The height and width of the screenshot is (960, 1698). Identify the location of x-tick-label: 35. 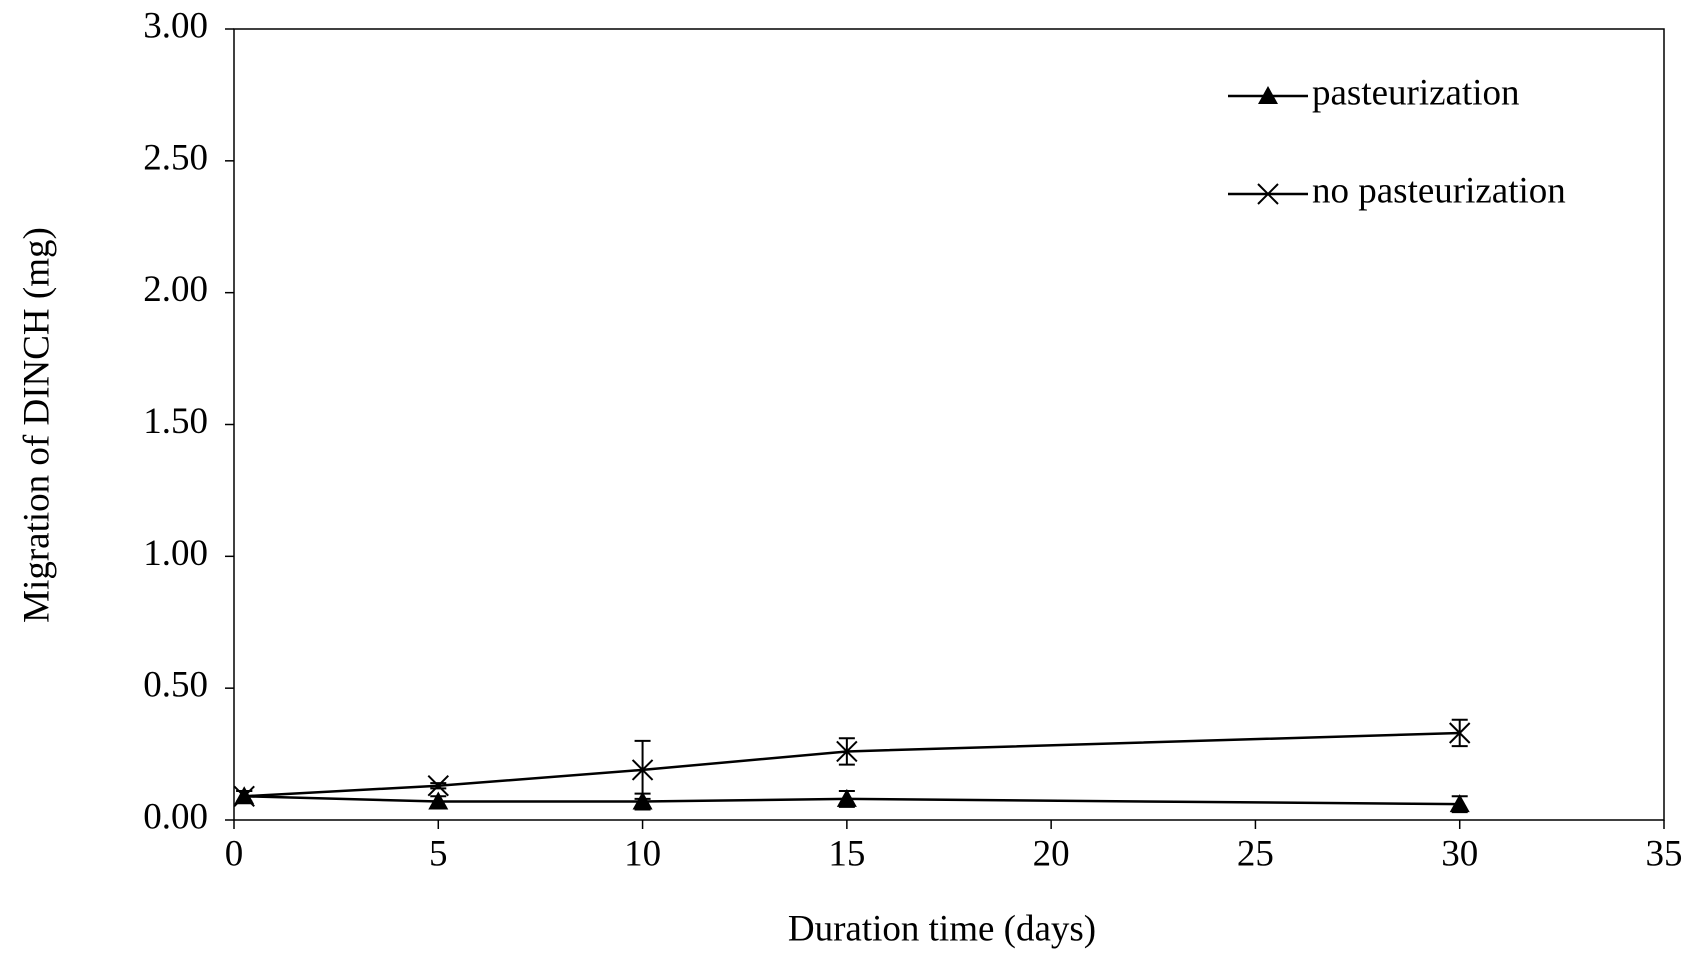
(1664, 853).